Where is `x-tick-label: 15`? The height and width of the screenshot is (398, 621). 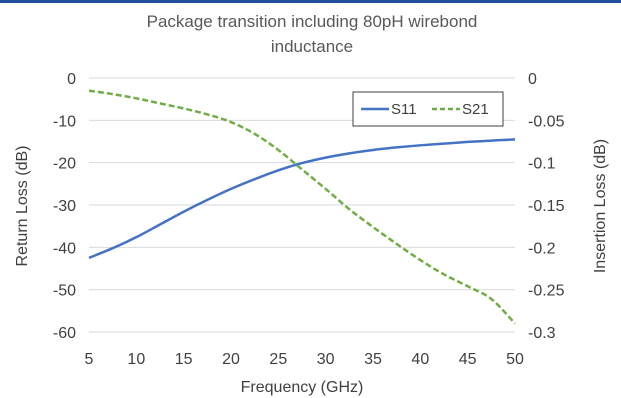
x-tick-label: 15 is located at coordinates (184, 359).